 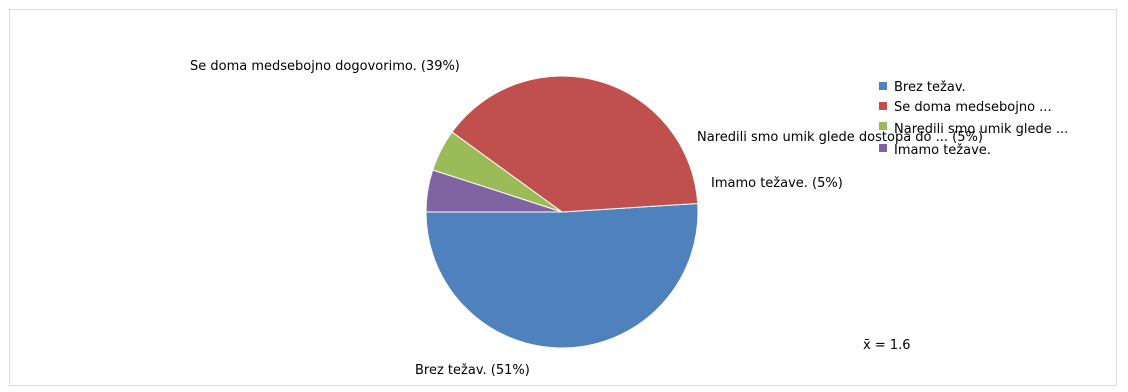 What do you see at coordinates (883, 86) in the screenshot?
I see `legend-swatch-brez-tezav` at bounding box center [883, 86].